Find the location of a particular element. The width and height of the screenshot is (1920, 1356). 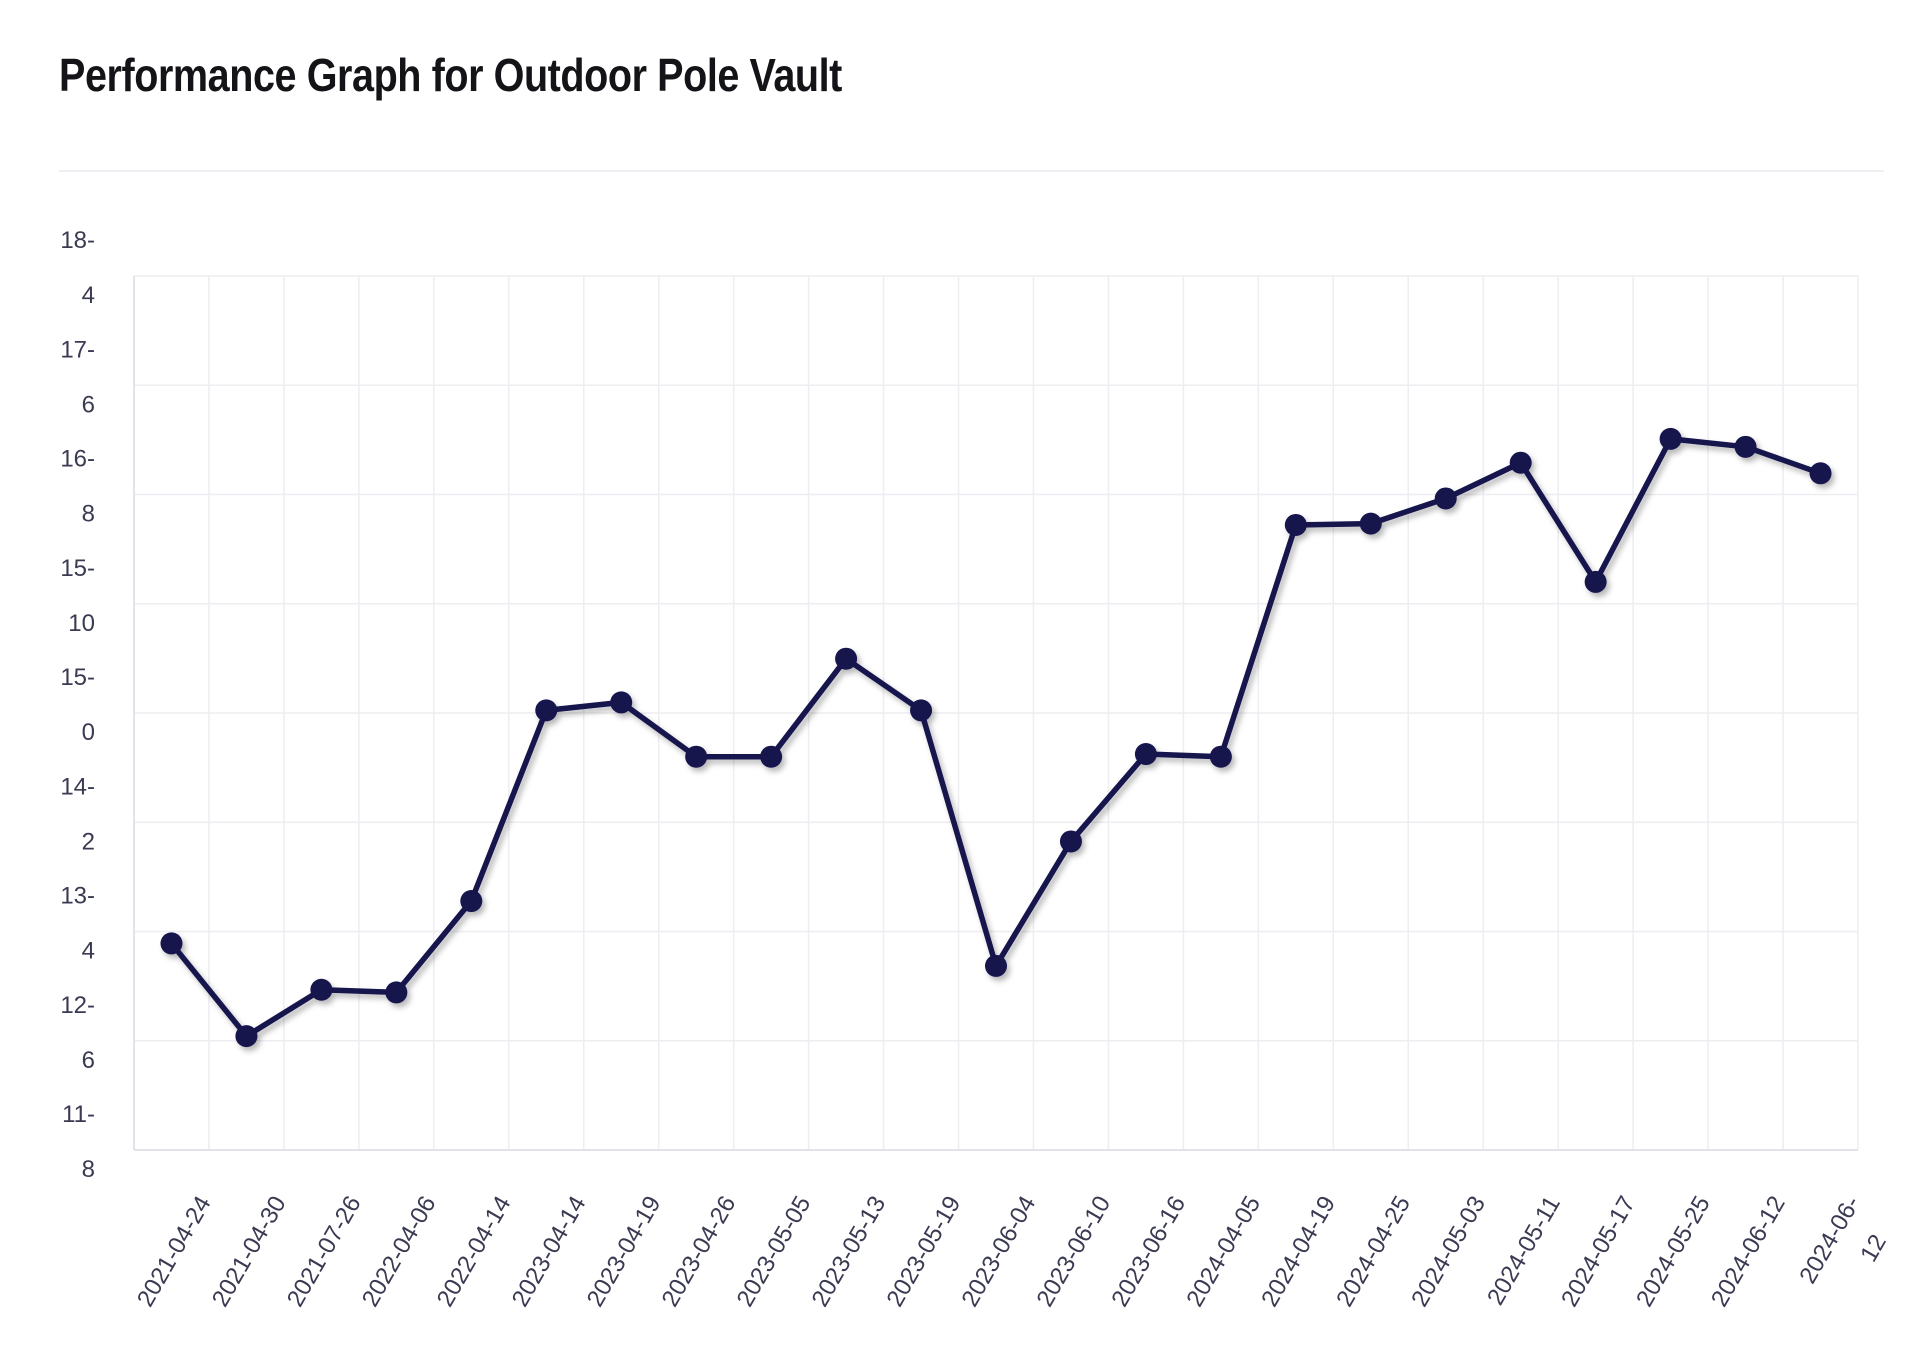

x-tick-label: 2023-06-10 is located at coordinates (1073, 1252).